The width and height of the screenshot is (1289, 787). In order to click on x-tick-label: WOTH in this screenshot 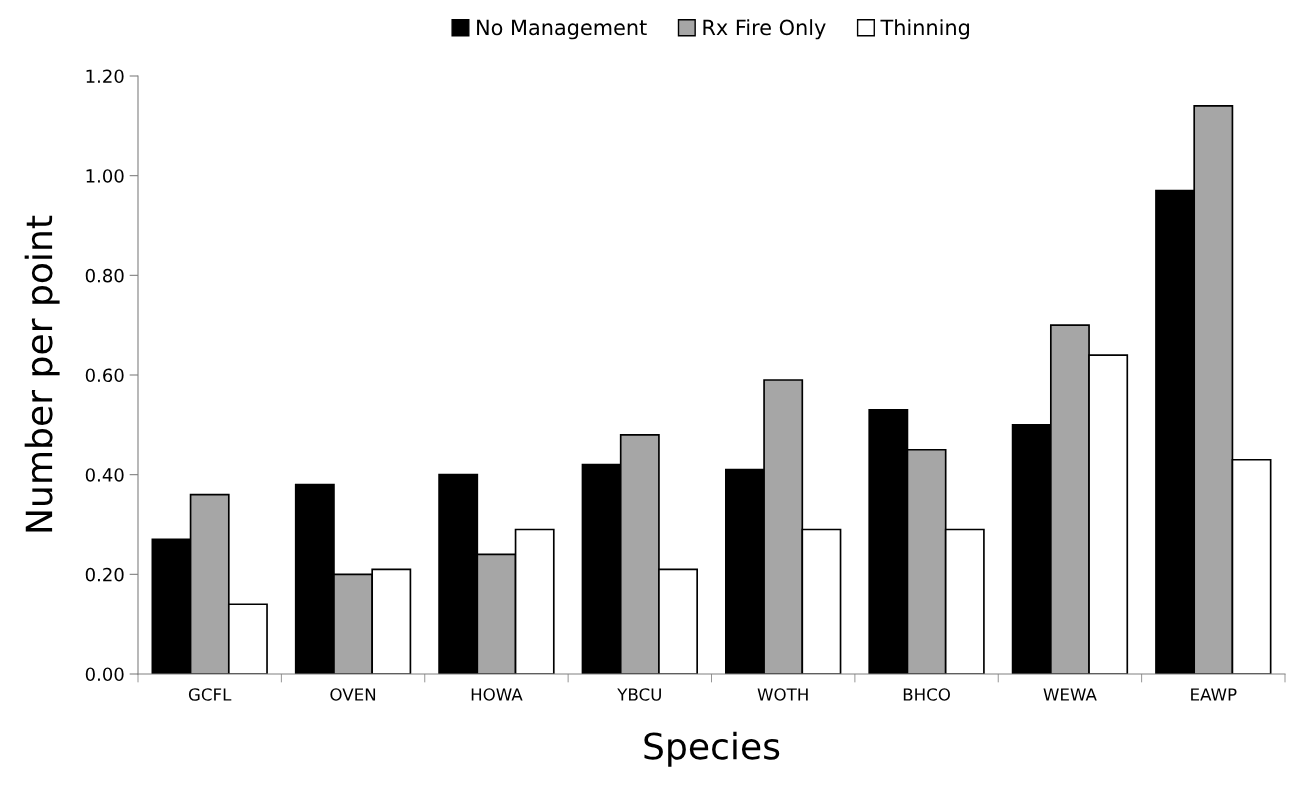, I will do `click(782, 694)`.